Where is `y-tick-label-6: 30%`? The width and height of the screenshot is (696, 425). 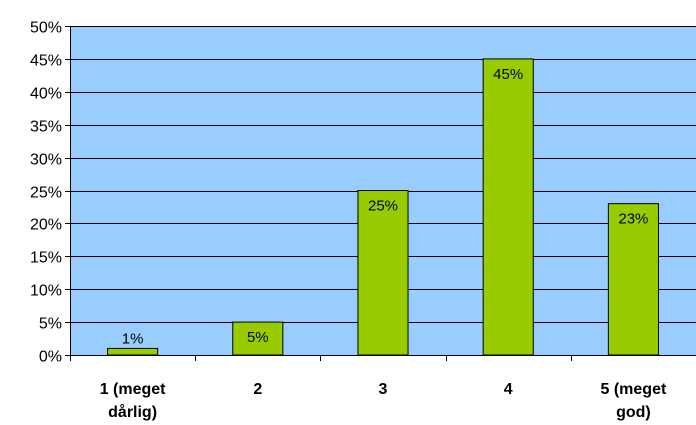 y-tick-label-6: 30% is located at coordinates (46, 160).